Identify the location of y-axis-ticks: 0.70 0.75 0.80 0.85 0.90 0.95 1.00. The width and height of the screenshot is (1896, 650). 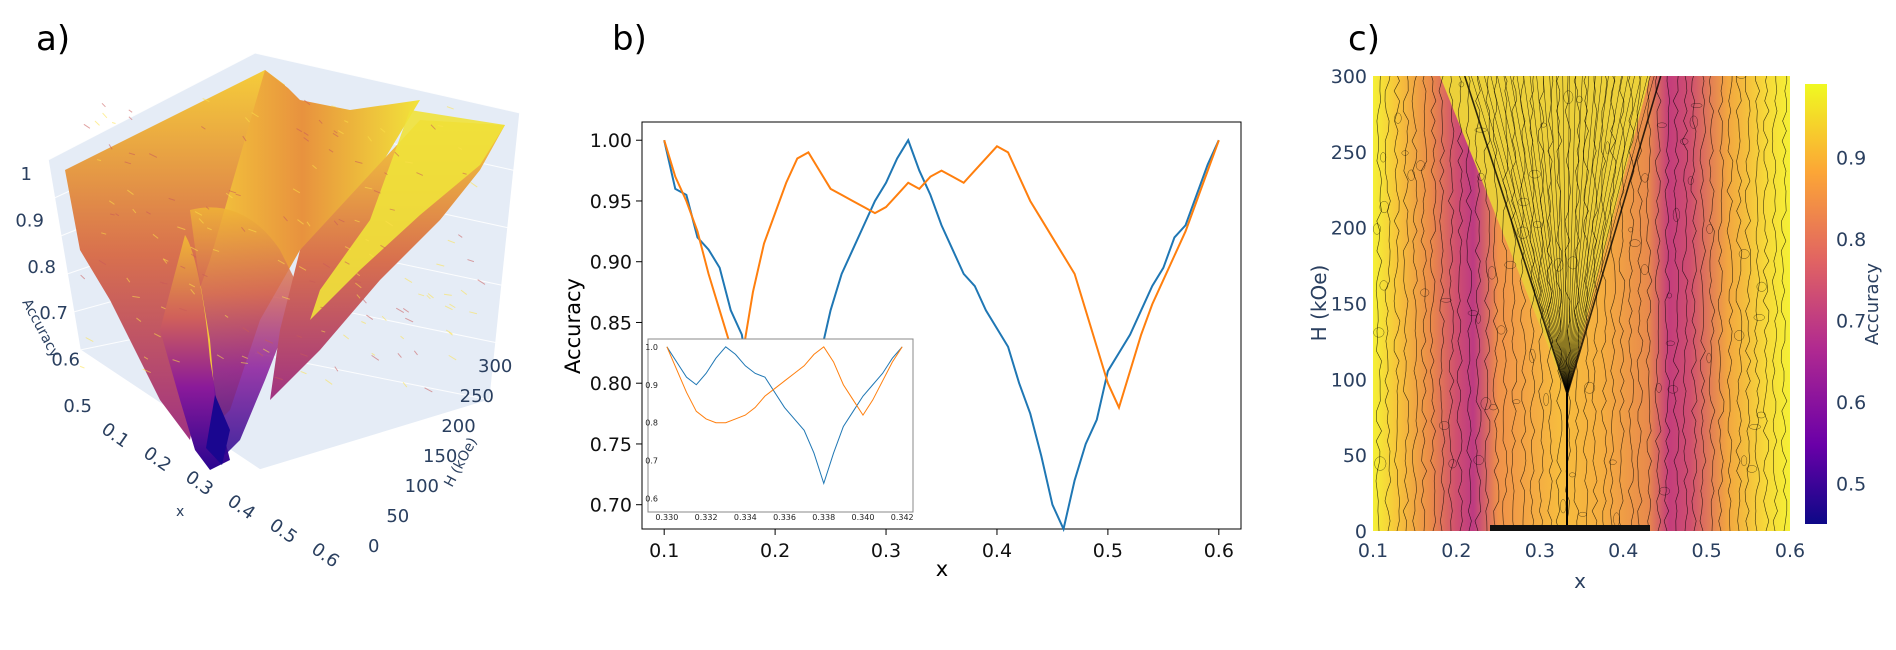
(616, 323).